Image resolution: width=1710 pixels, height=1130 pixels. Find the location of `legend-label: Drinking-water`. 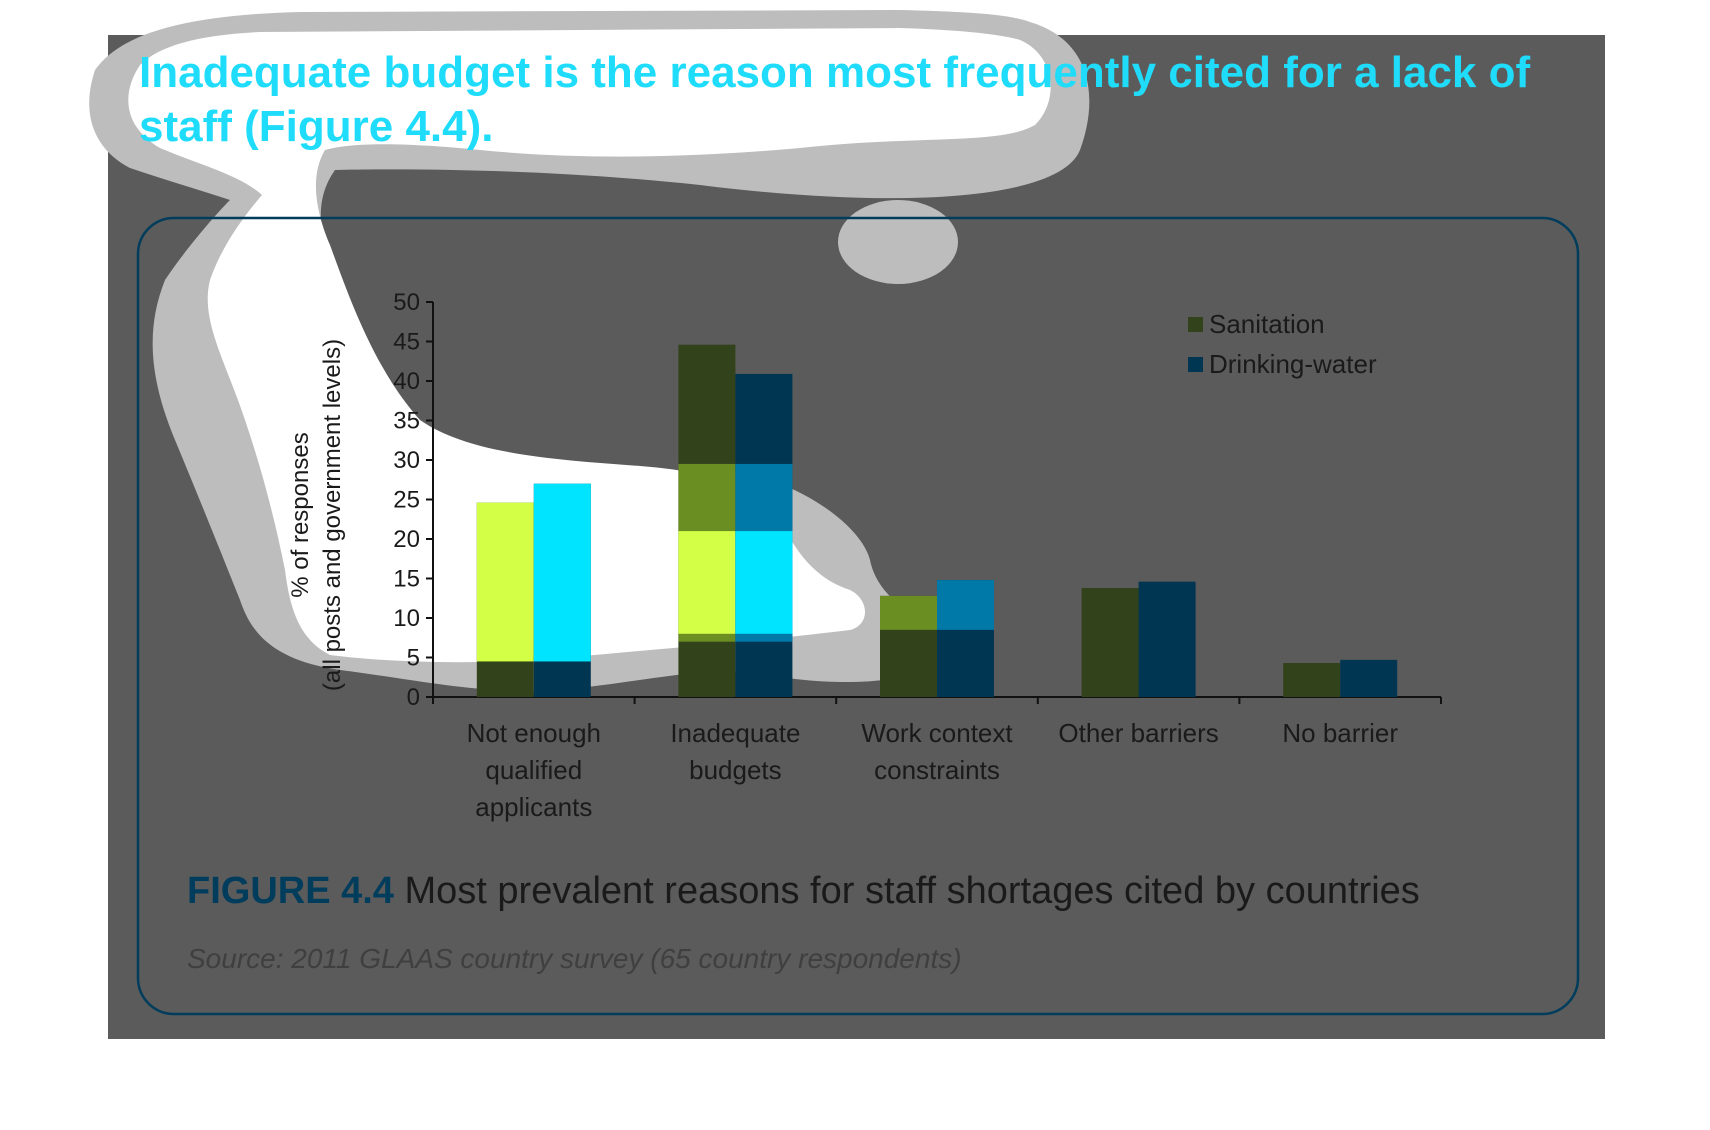

legend-label: Drinking-water is located at coordinates (1293, 364).